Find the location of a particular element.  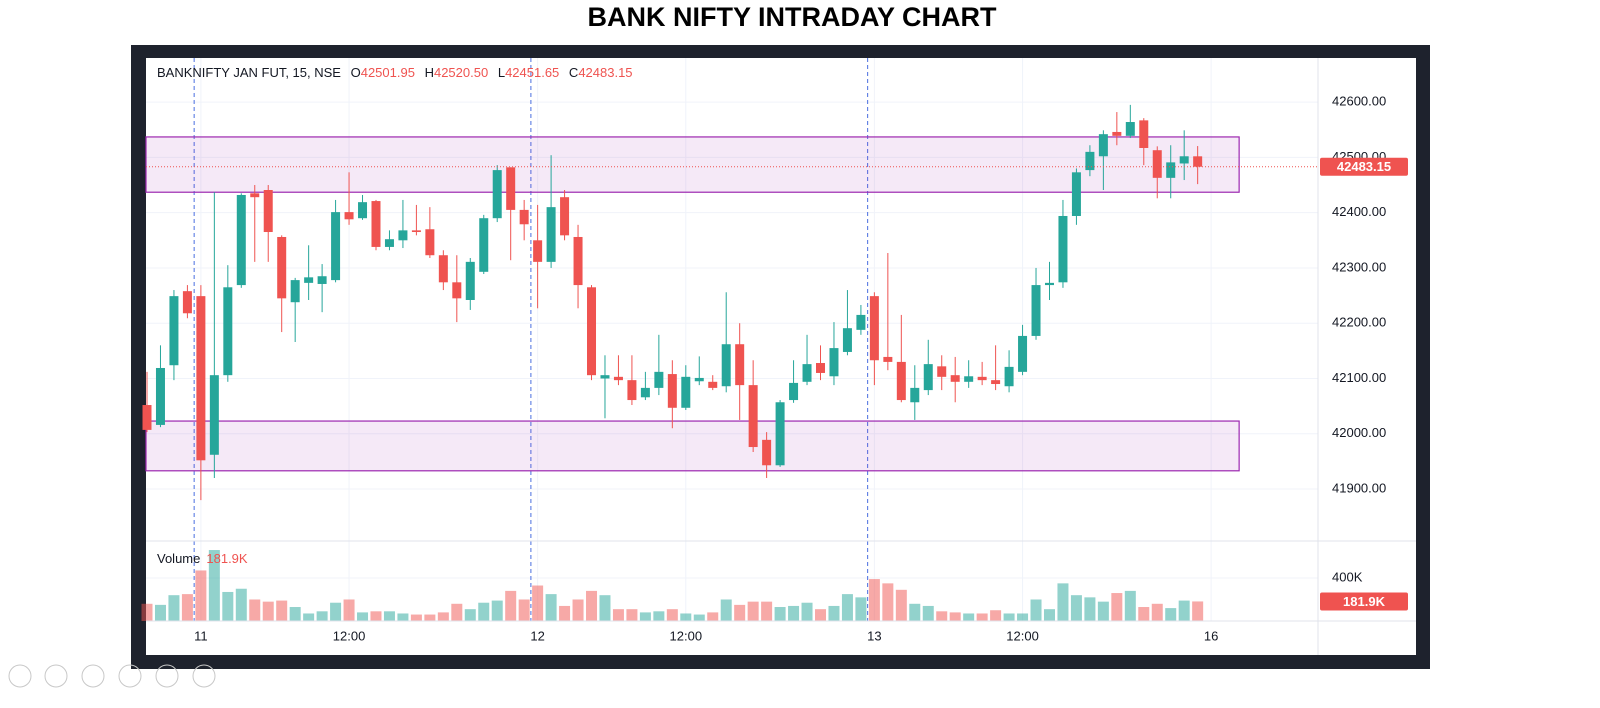

y-tick-label: 41900.00 is located at coordinates (1359, 487).